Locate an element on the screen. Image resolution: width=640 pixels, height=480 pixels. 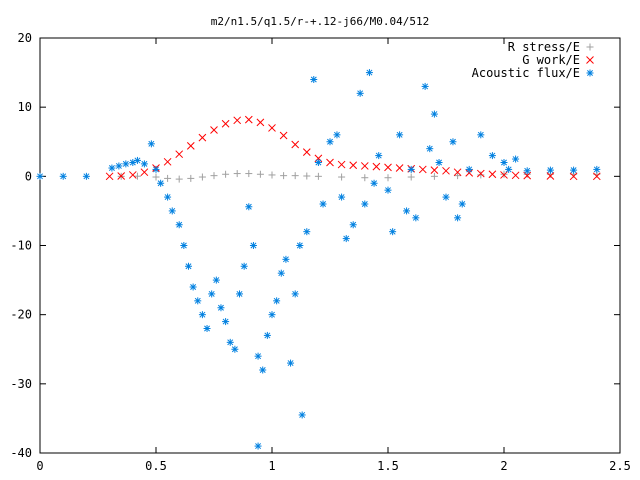
y-tick-label: -30 is located at coordinates (21, 384).